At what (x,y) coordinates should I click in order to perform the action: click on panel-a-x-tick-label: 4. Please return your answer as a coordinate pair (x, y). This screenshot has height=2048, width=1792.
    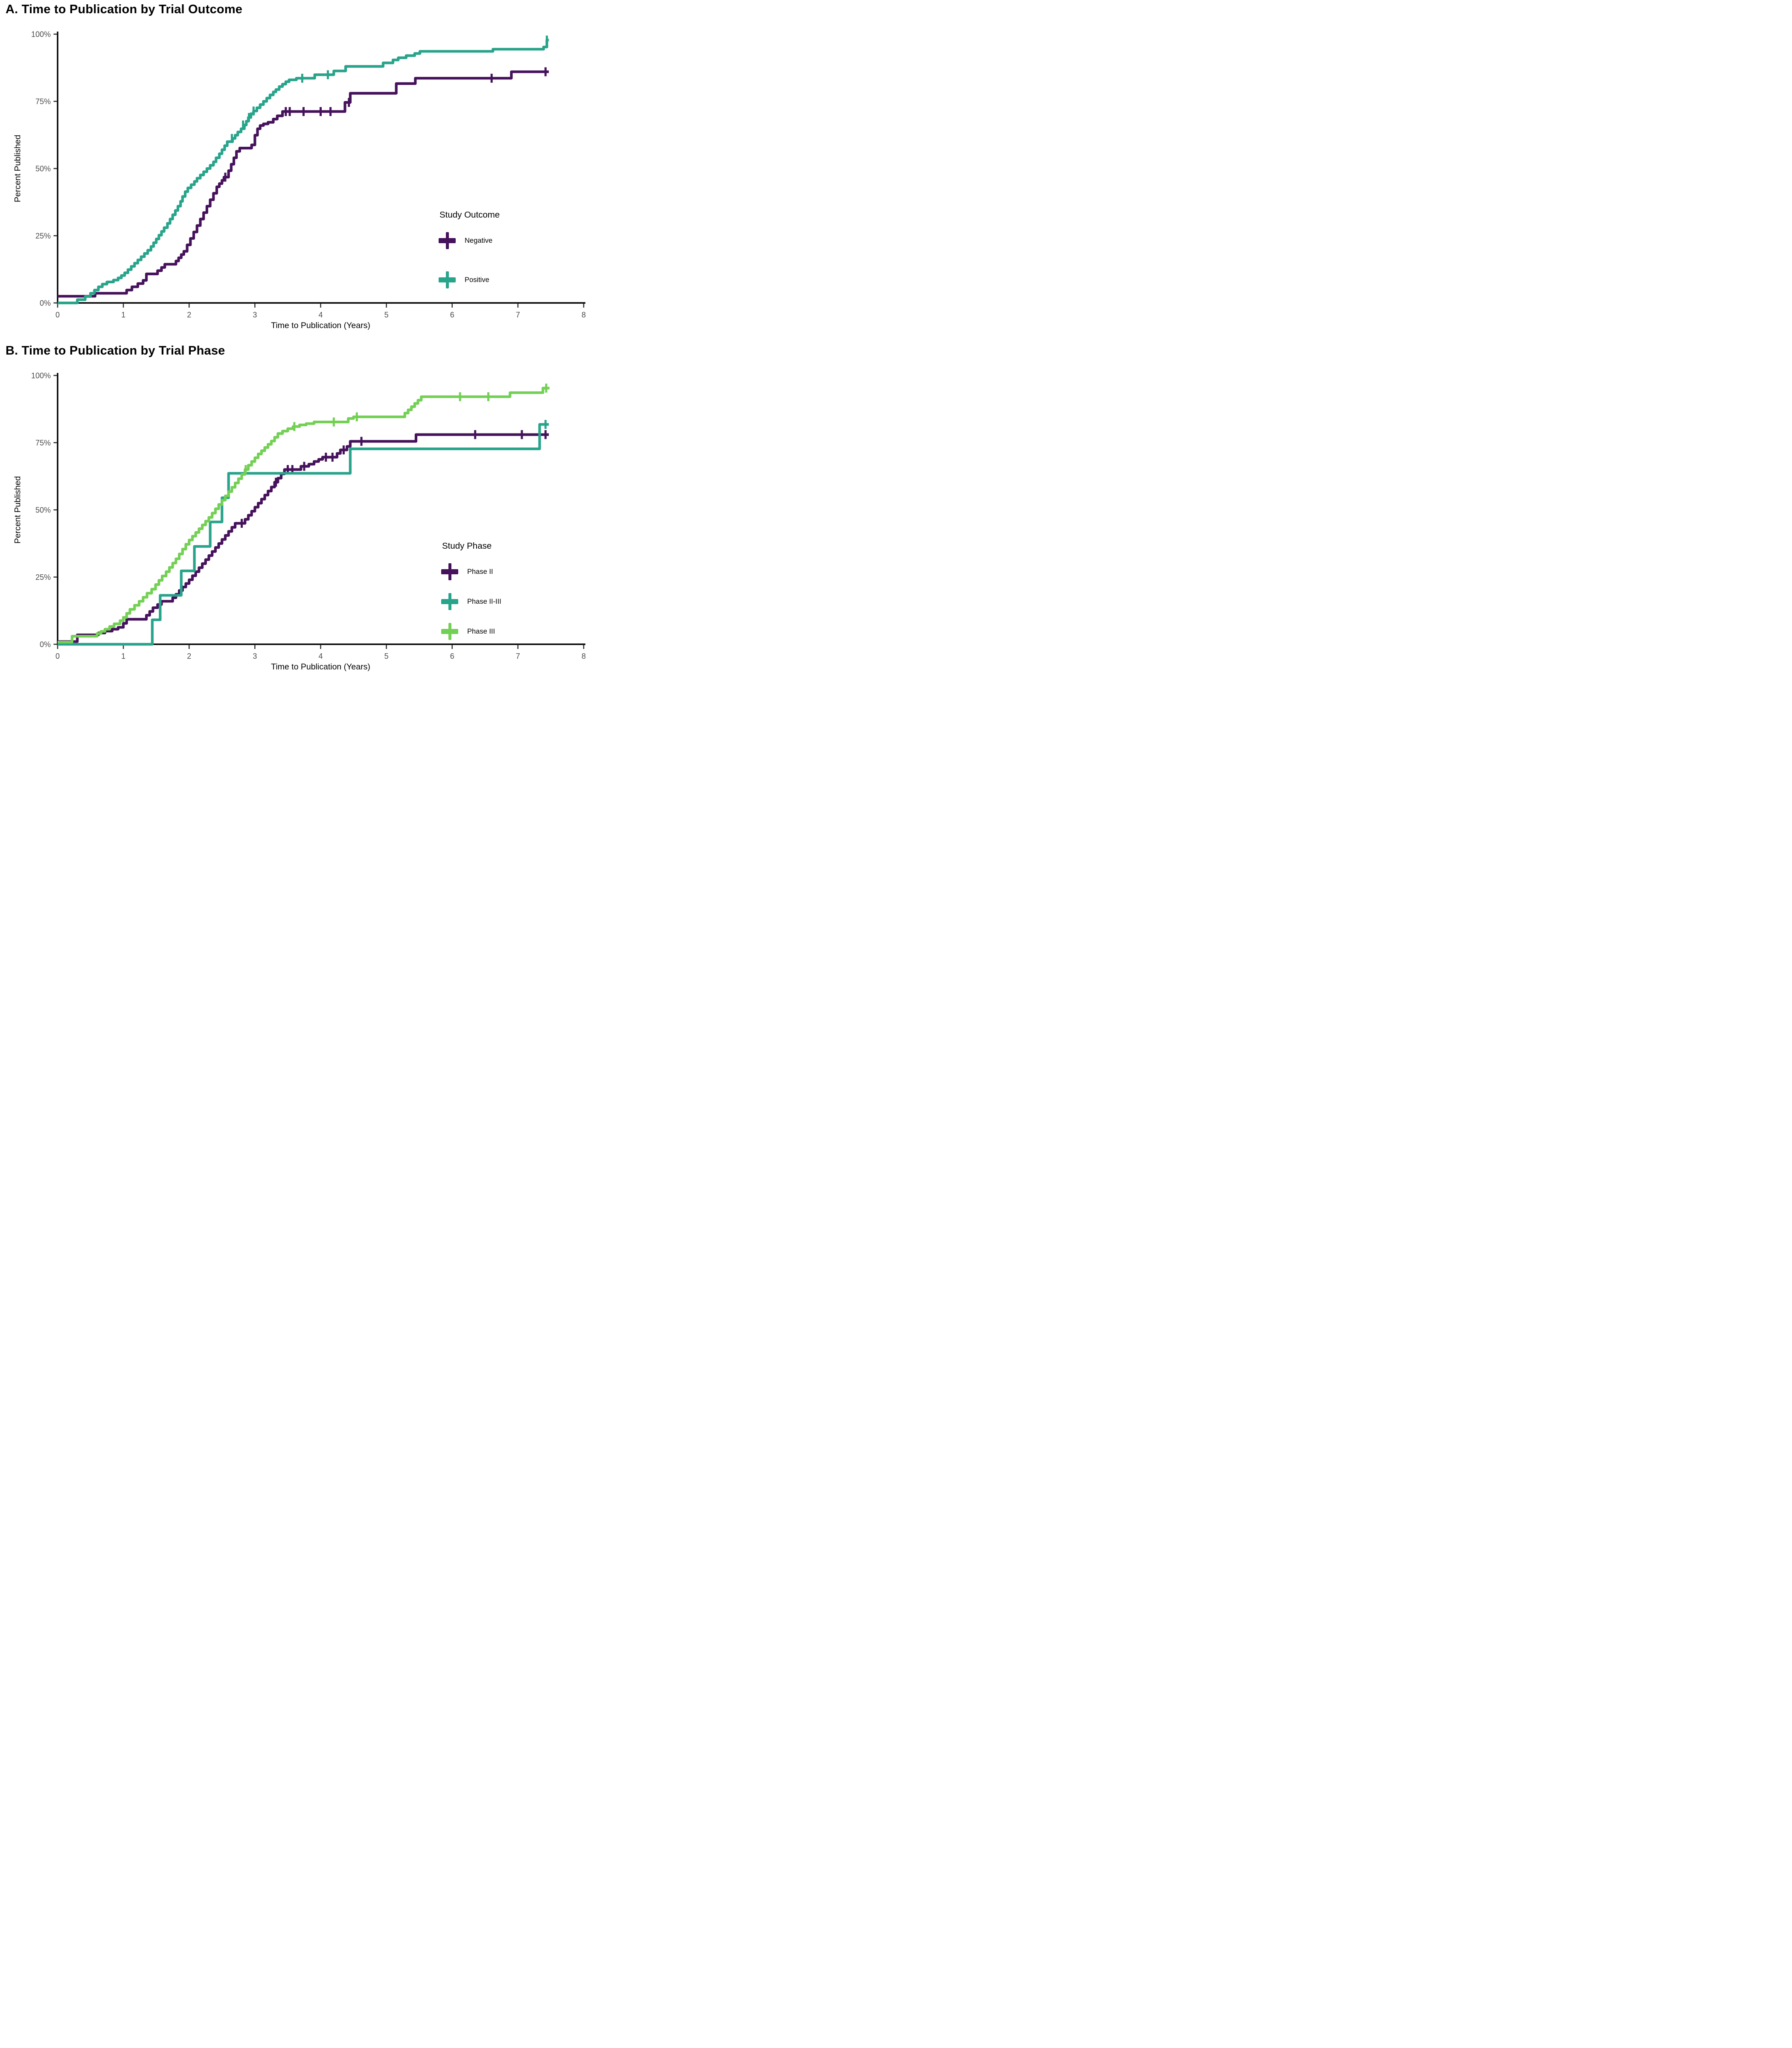
    Looking at the image, I should click on (320, 315).